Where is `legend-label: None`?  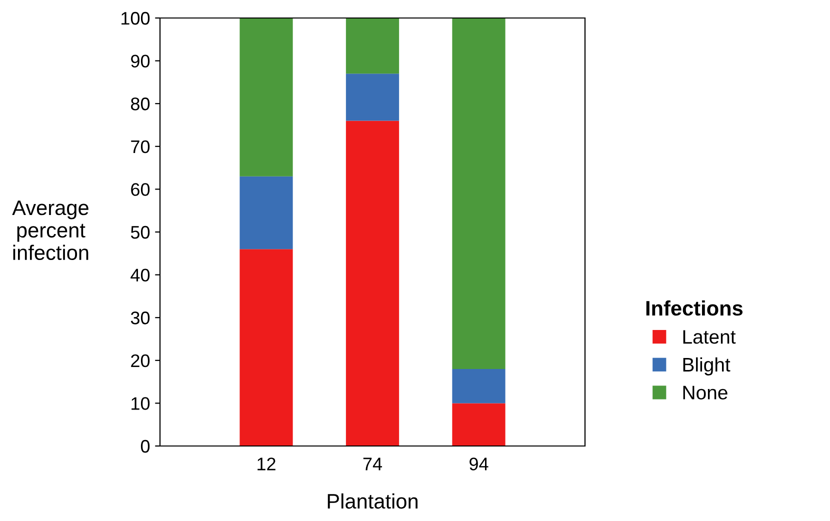
legend-label: None is located at coordinates (705, 393).